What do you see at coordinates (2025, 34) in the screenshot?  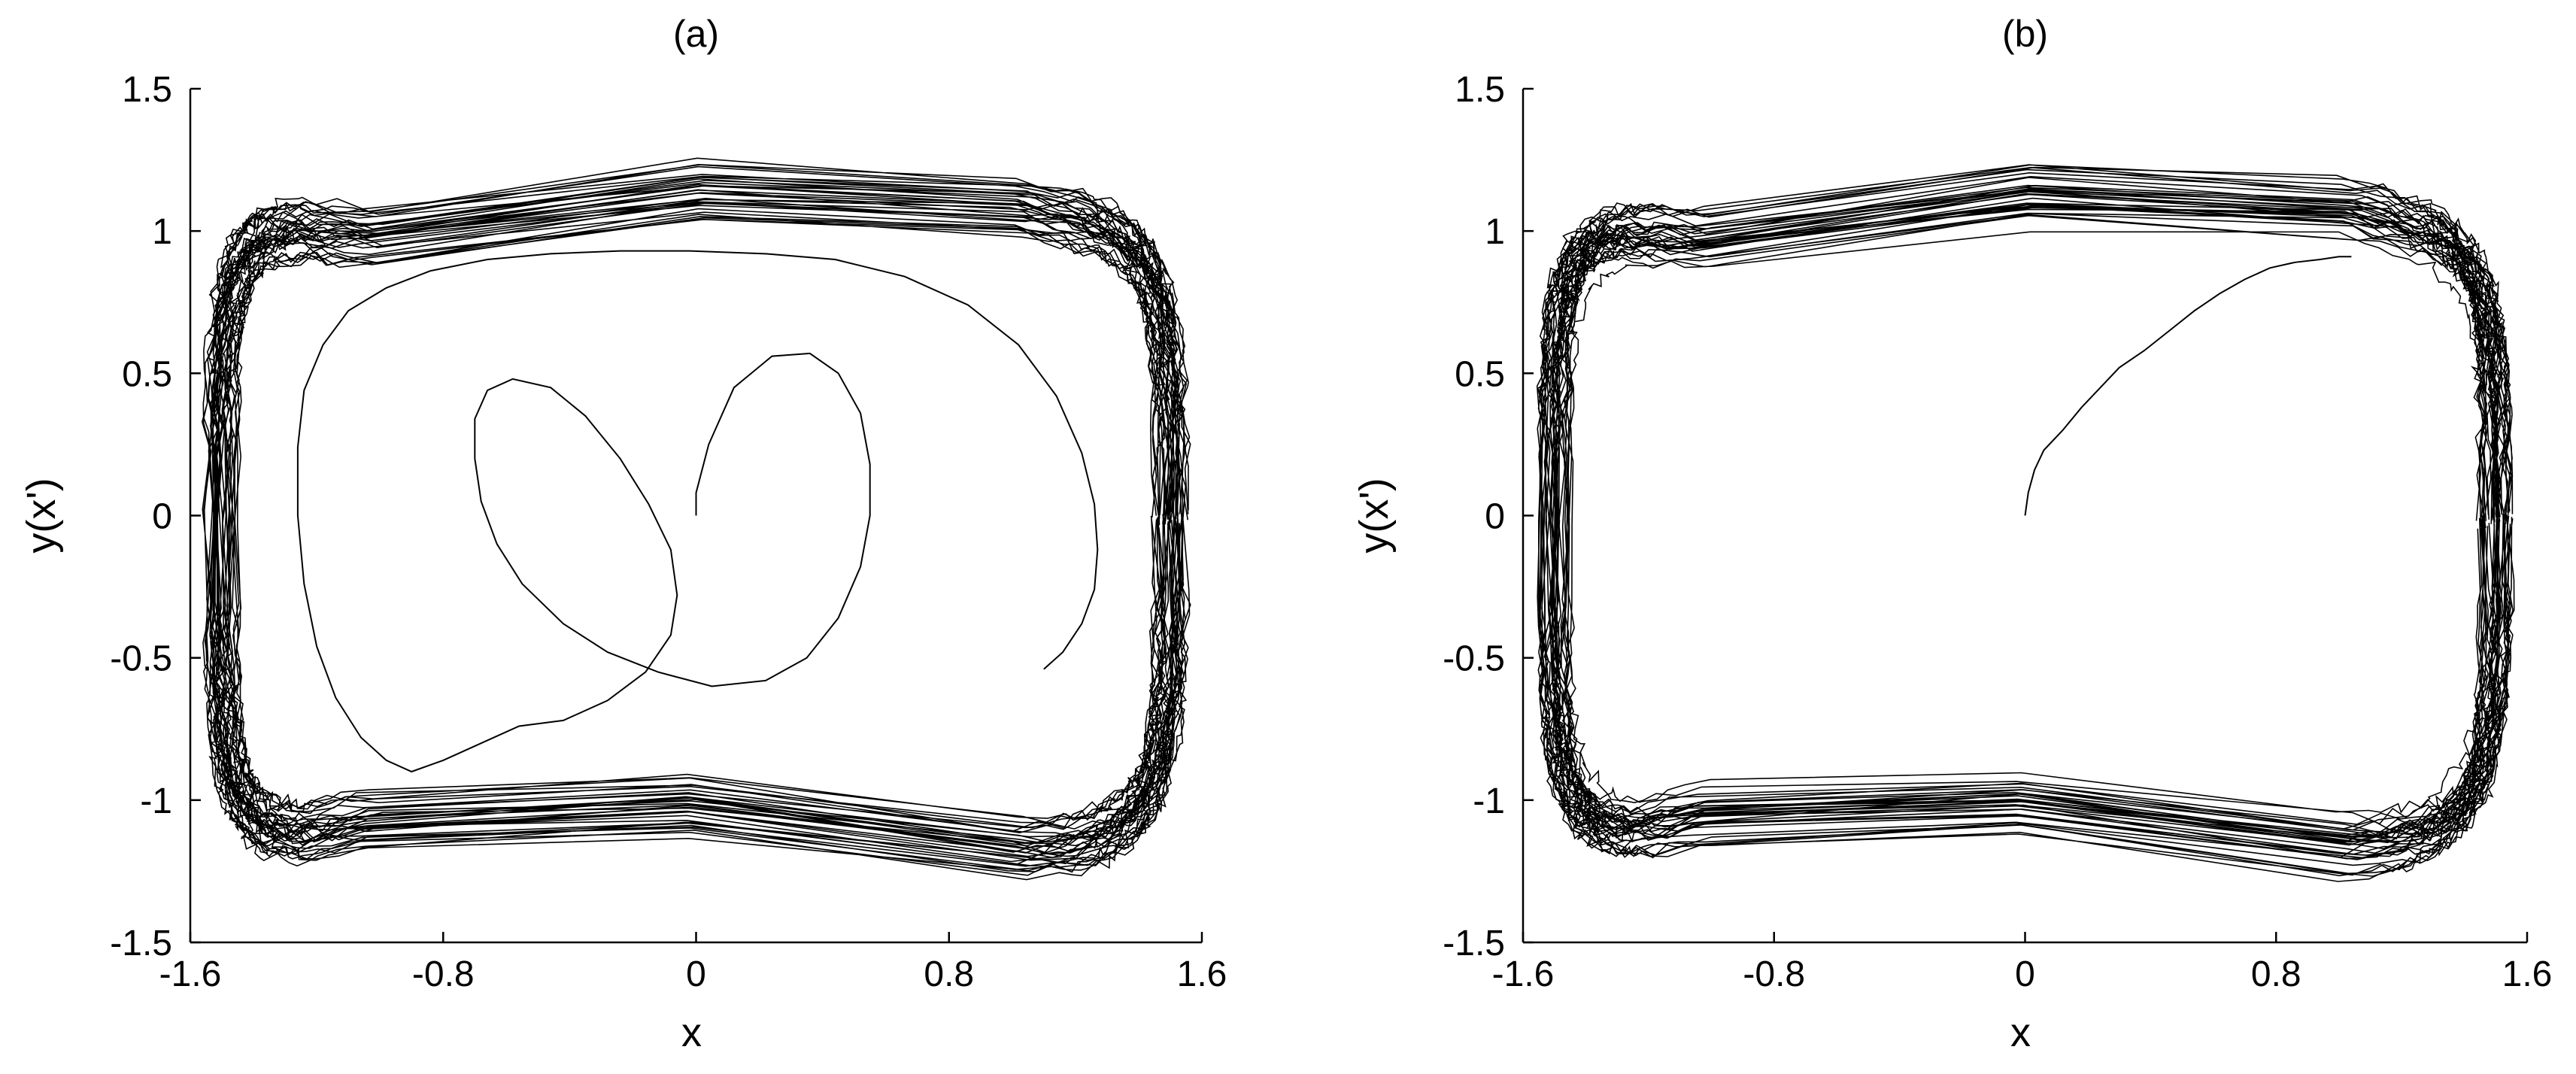 I see `panel-title: (b)` at bounding box center [2025, 34].